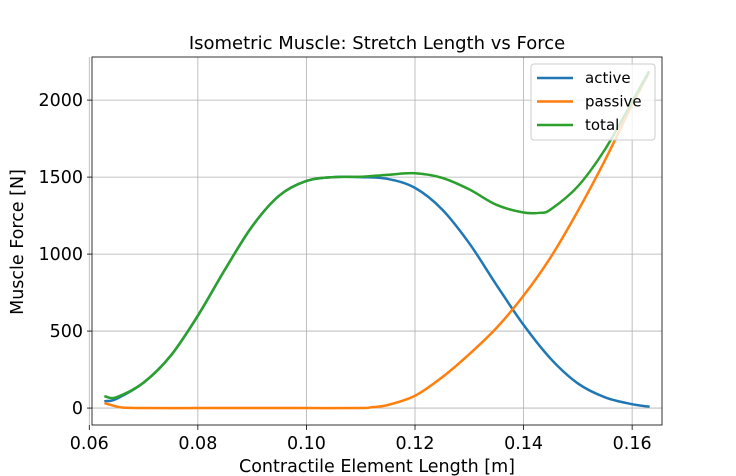 The height and width of the screenshot is (476, 736). What do you see at coordinates (523, 444) in the screenshot?
I see `x-tick-label: 0.14` at bounding box center [523, 444].